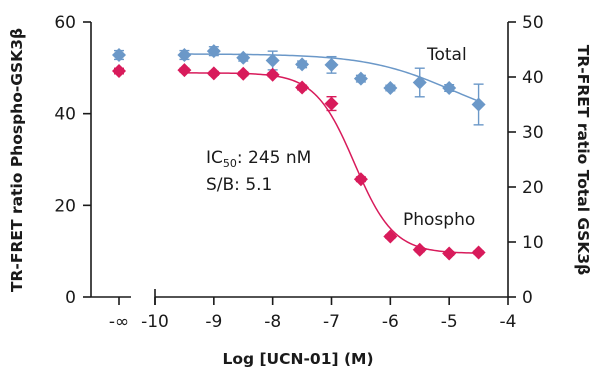 The image size is (594, 373). What do you see at coordinates (533, 133) in the screenshot?
I see `y-right-tick-label: 30` at bounding box center [533, 133].